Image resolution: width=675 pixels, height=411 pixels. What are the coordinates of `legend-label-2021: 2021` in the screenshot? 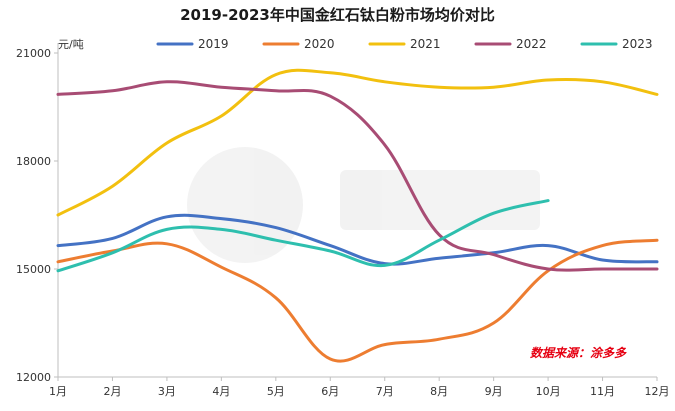 It's located at (425, 44).